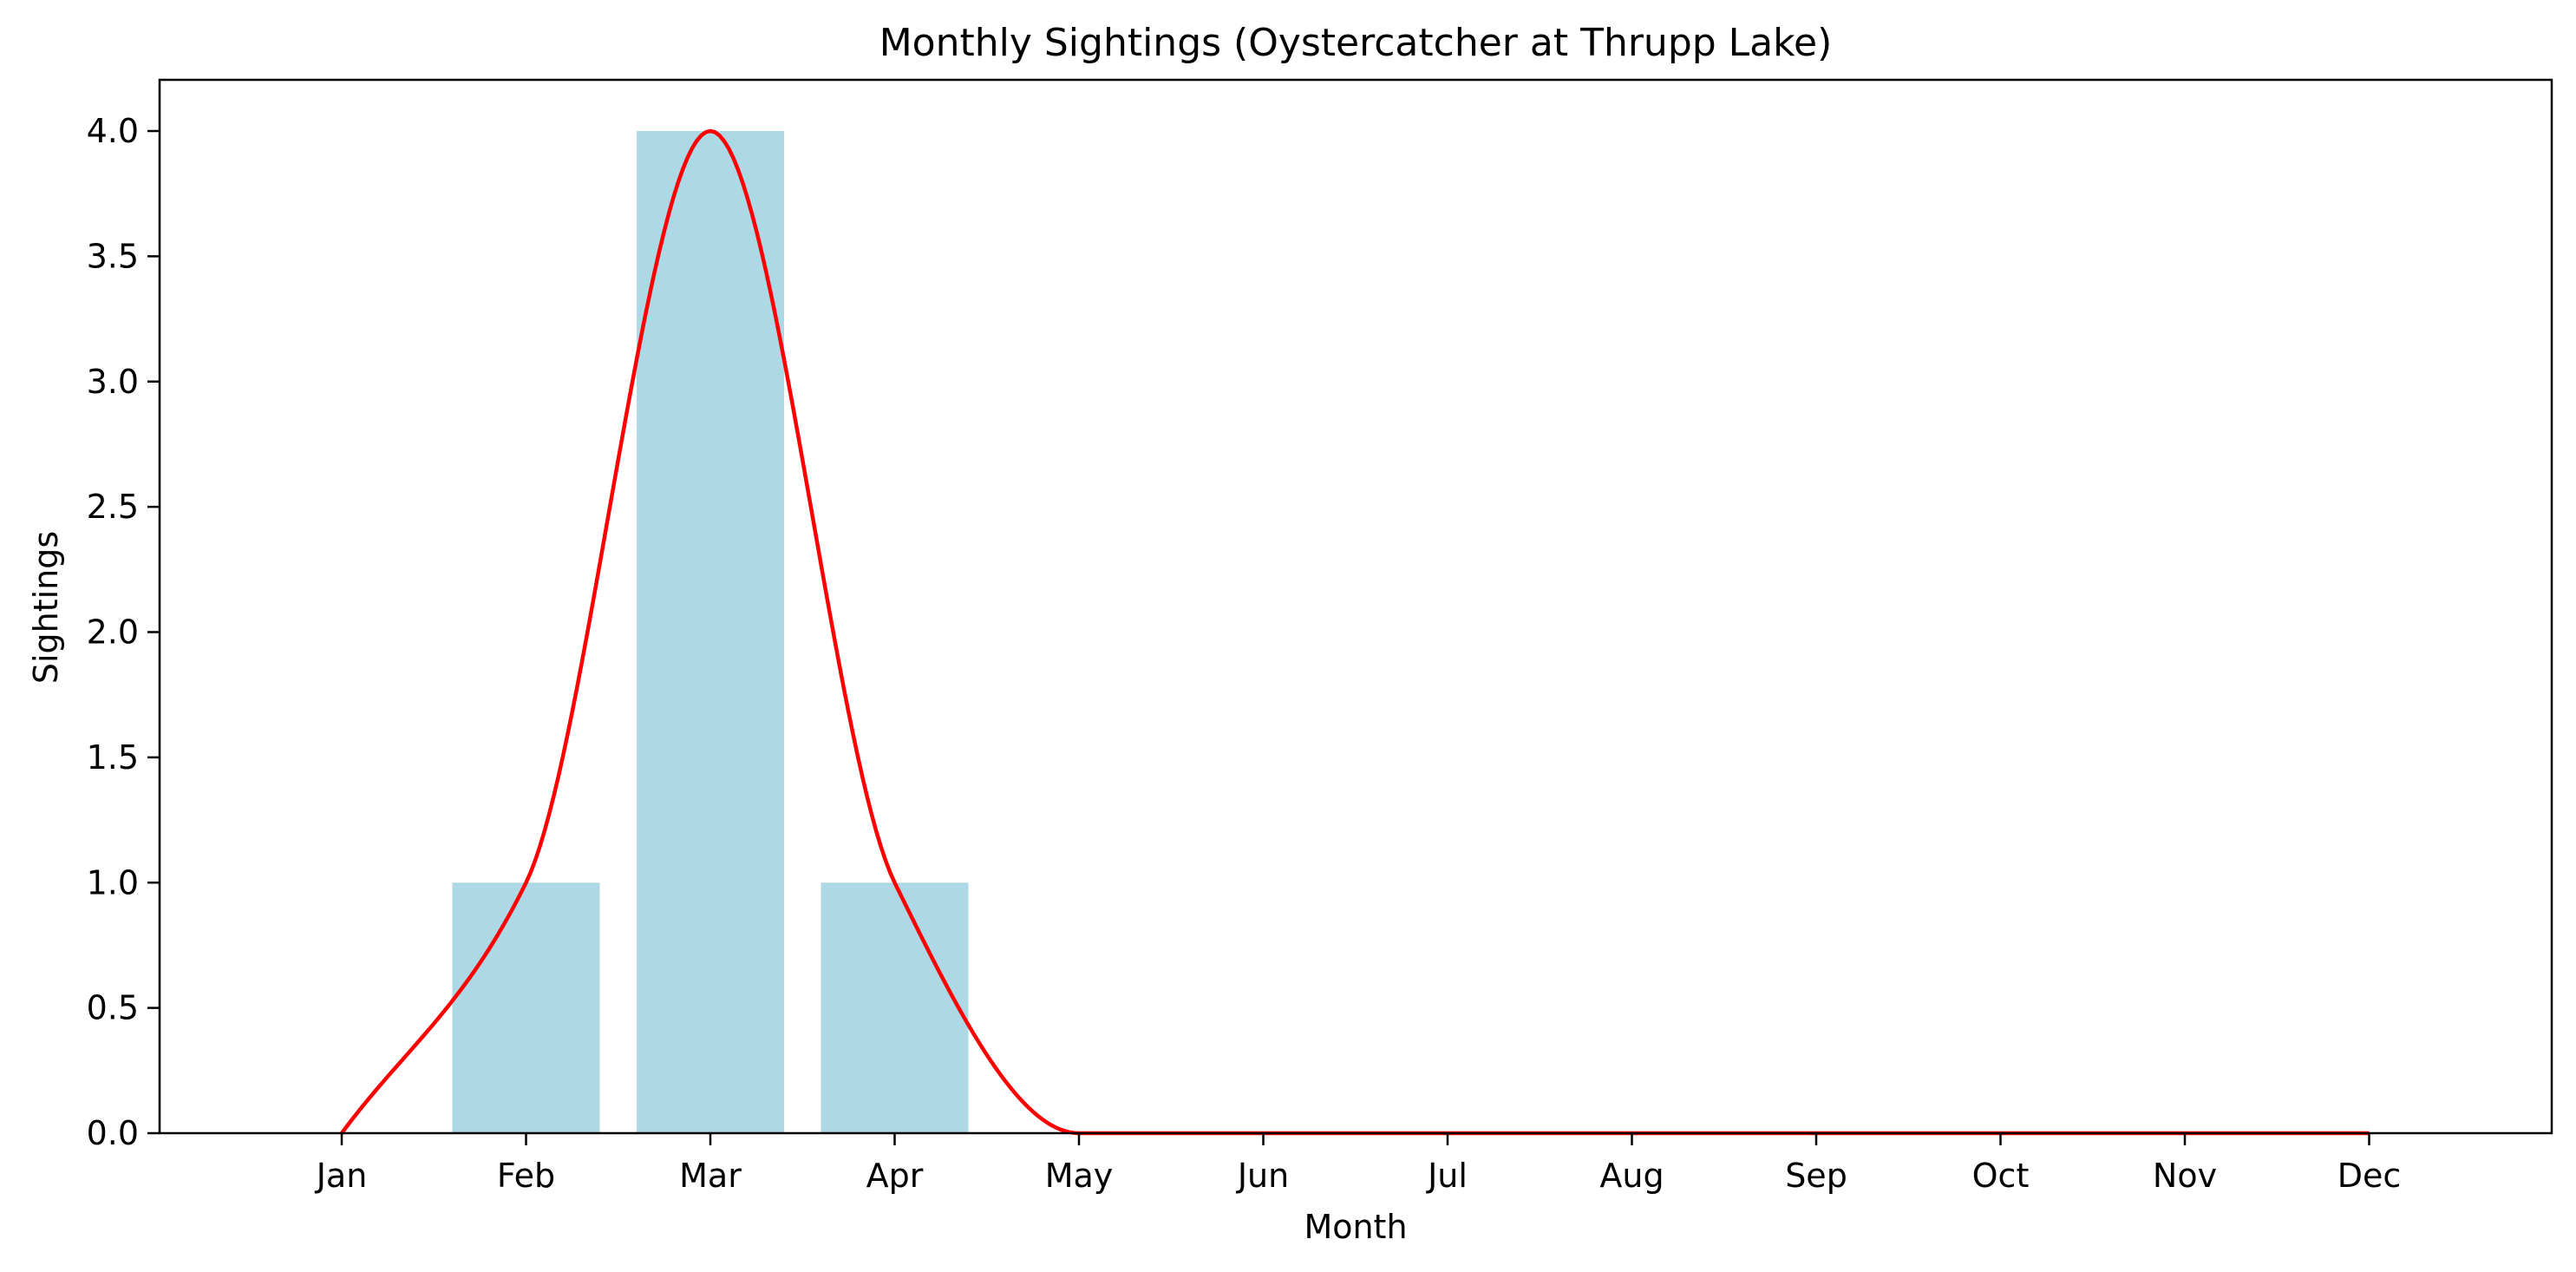  What do you see at coordinates (1816, 1176) in the screenshot?
I see `x-tick-label: Sep` at bounding box center [1816, 1176].